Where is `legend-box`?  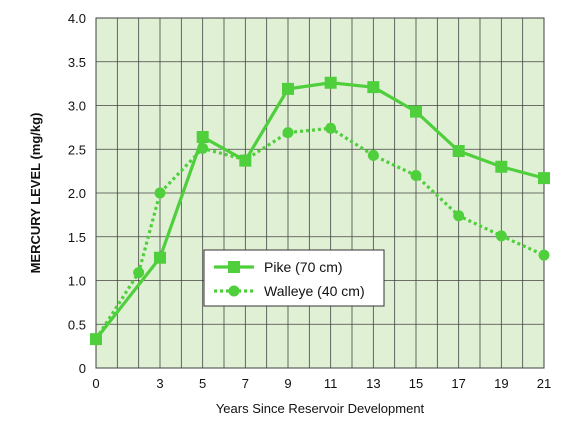
legend-box is located at coordinates (294, 278).